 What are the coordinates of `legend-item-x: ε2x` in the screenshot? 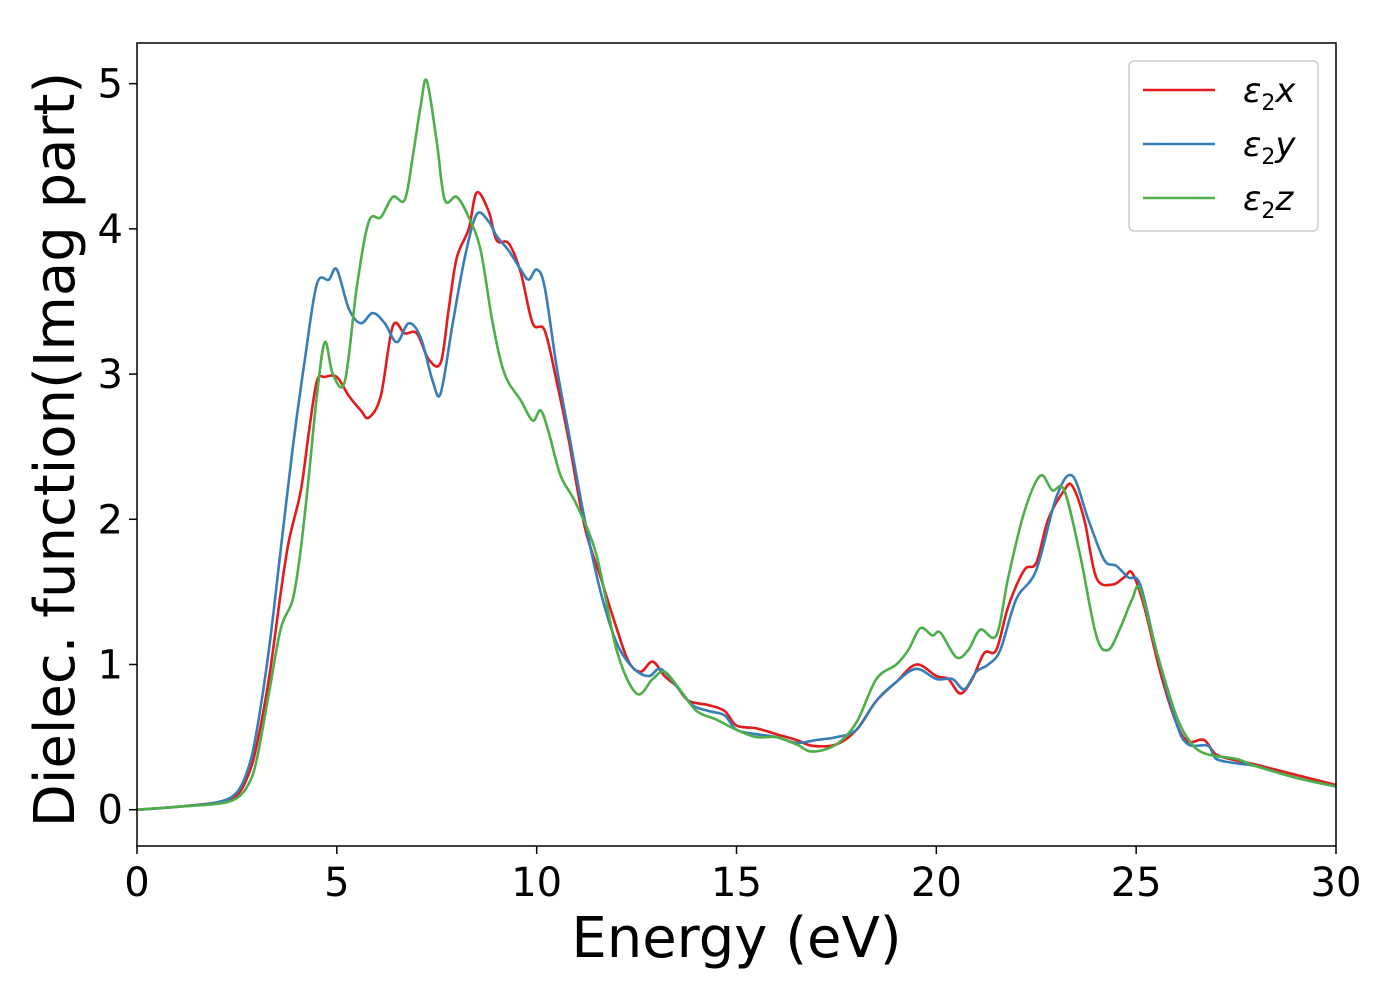 It's located at (1219, 93).